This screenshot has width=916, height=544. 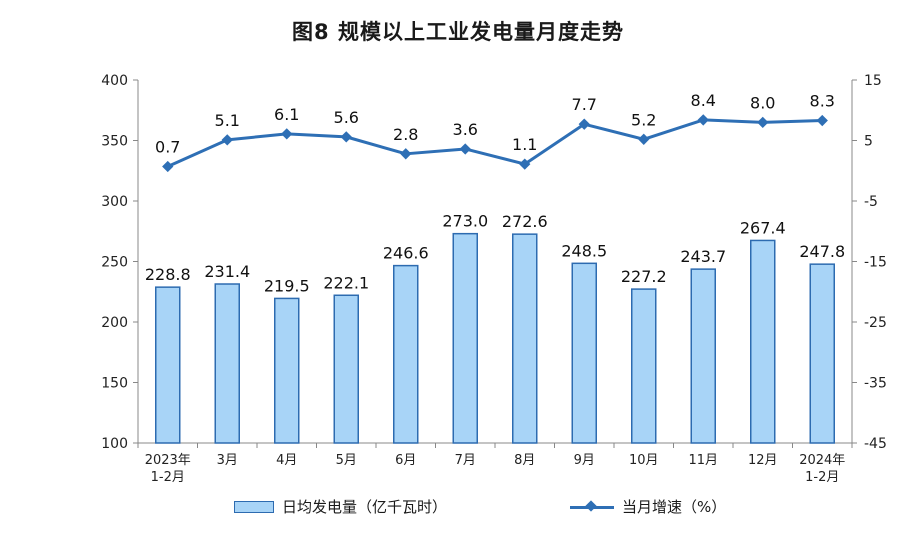 What do you see at coordinates (114, 81) in the screenshot?
I see `left-tick-label: 400` at bounding box center [114, 81].